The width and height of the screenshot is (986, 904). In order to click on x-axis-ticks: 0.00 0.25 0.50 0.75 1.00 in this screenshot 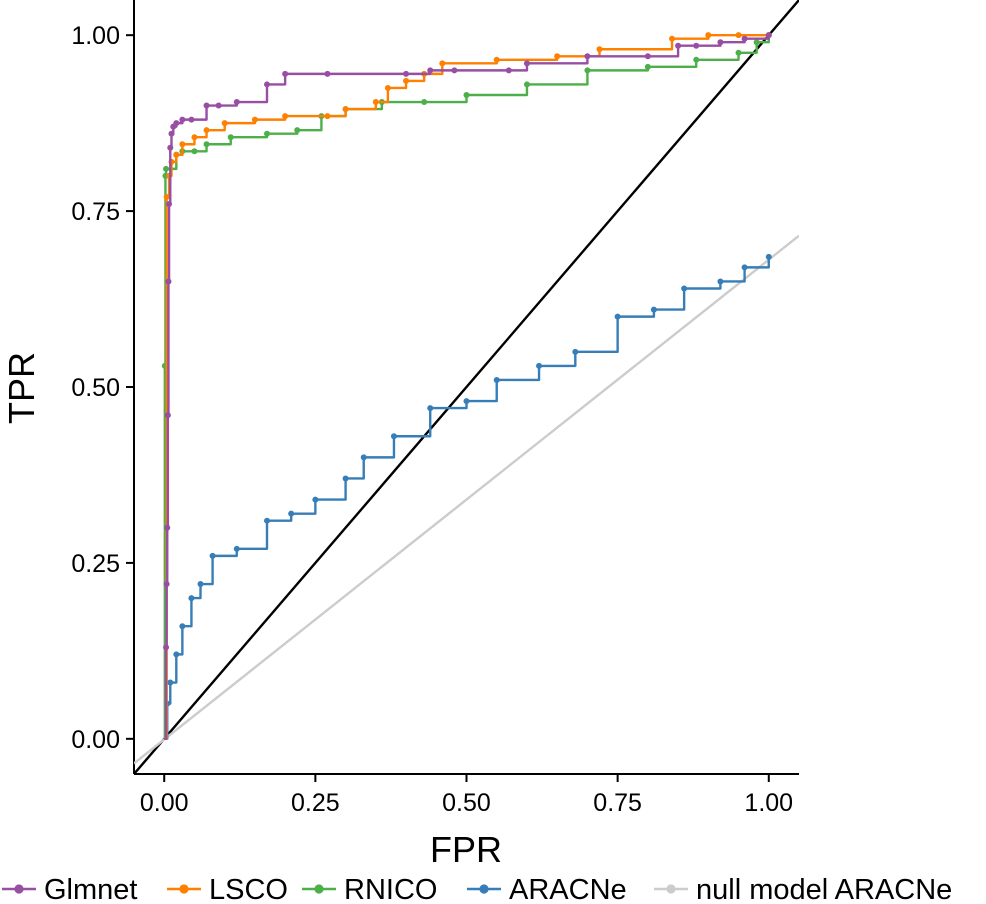, I will do `click(466, 795)`.